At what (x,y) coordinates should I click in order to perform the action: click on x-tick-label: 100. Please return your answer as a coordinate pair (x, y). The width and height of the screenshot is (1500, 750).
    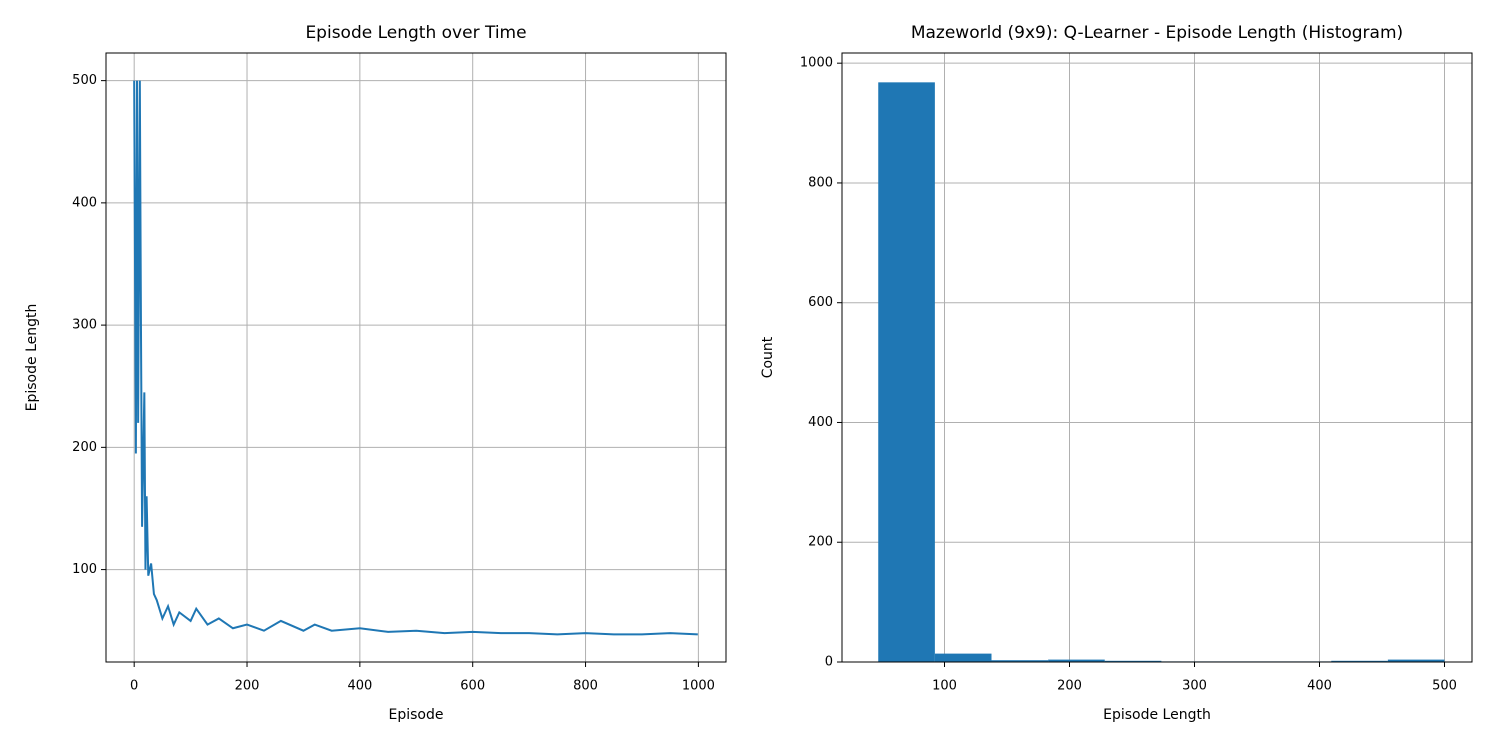
    Looking at the image, I should click on (944, 686).